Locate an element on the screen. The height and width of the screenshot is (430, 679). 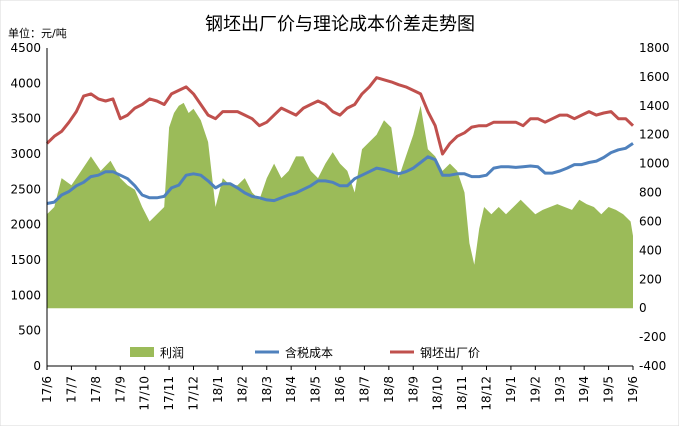
x-tick-label: 17/11 is located at coordinates (169, 393).